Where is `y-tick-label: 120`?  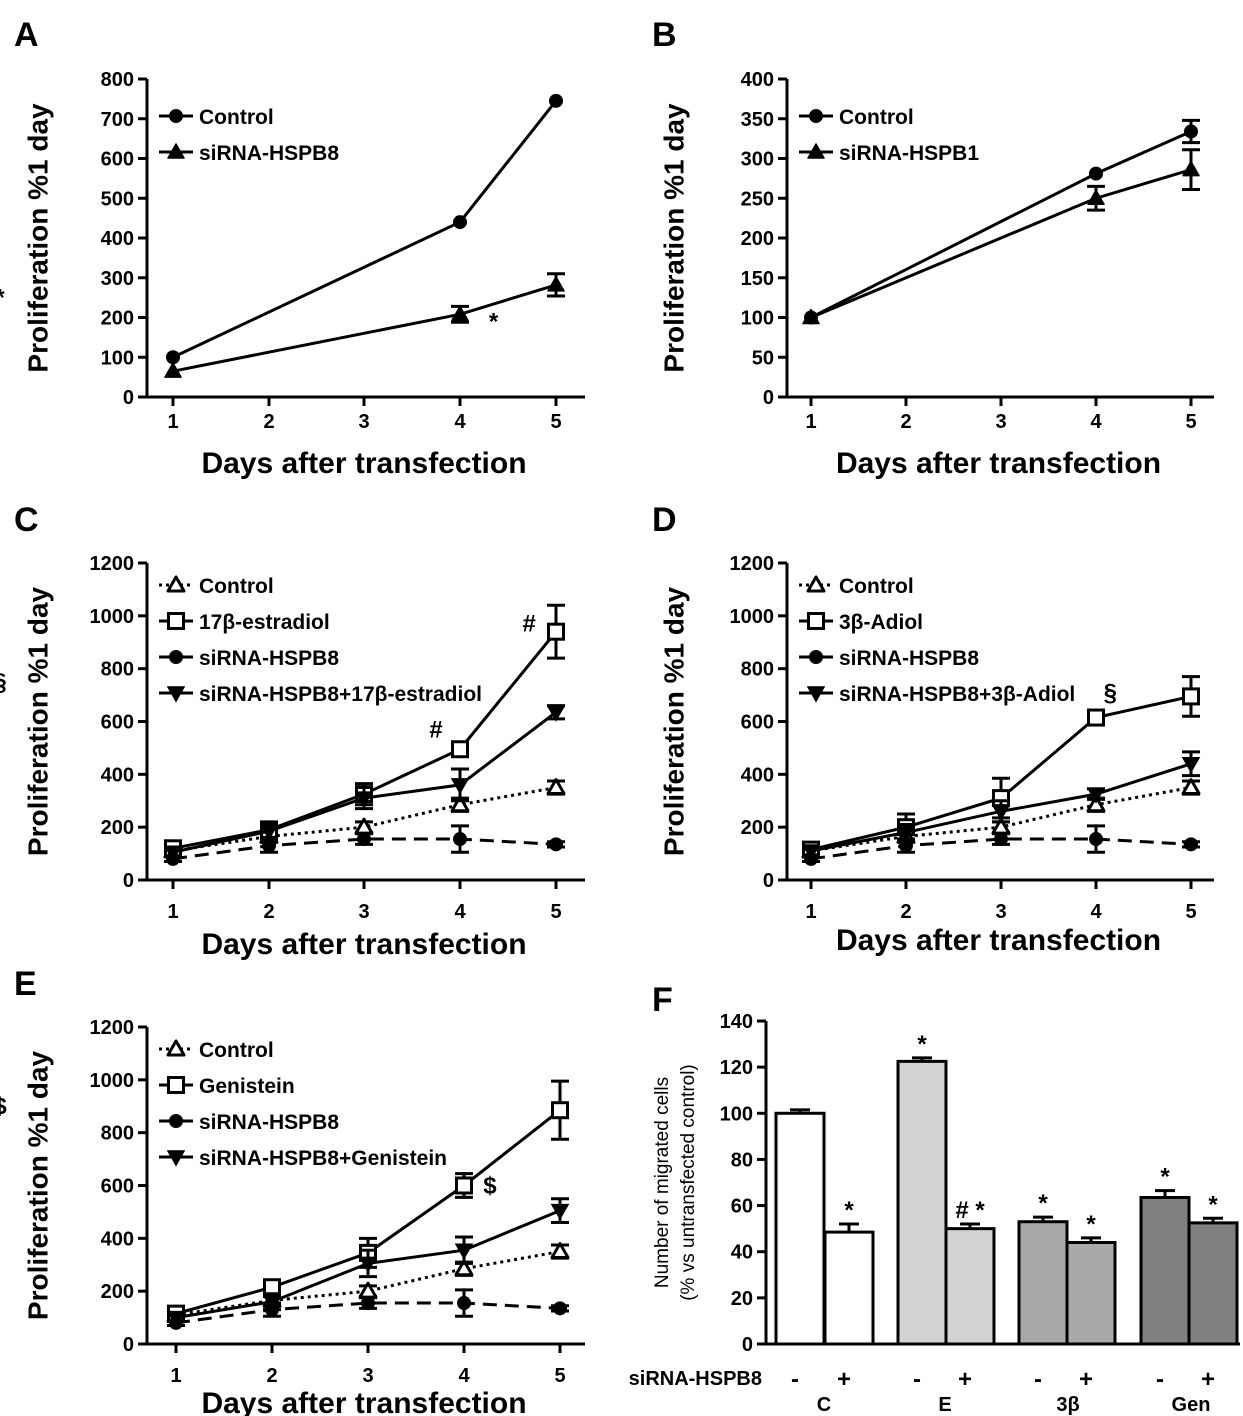 y-tick-label: 120 is located at coordinates (736, 1068).